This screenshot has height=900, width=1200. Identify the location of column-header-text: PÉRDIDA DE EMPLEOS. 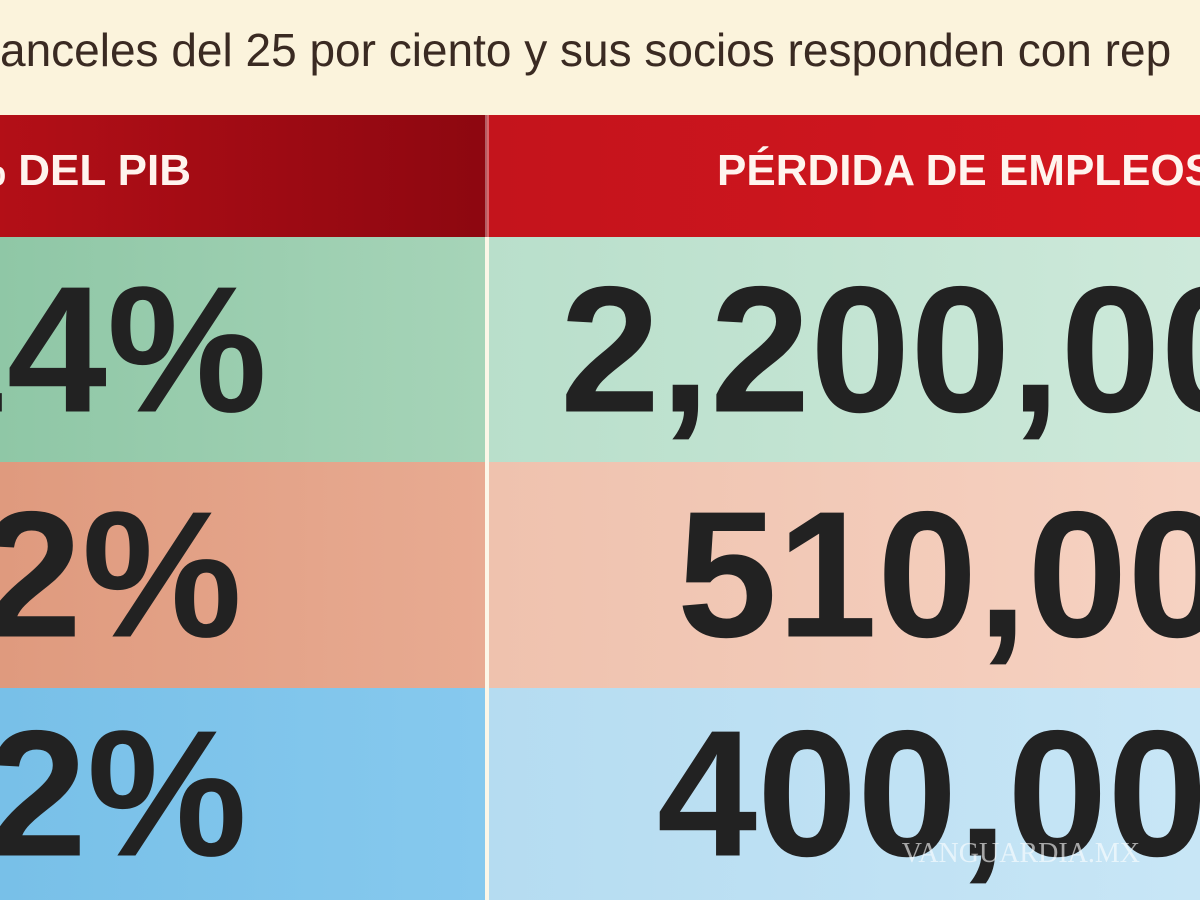
(958, 170).